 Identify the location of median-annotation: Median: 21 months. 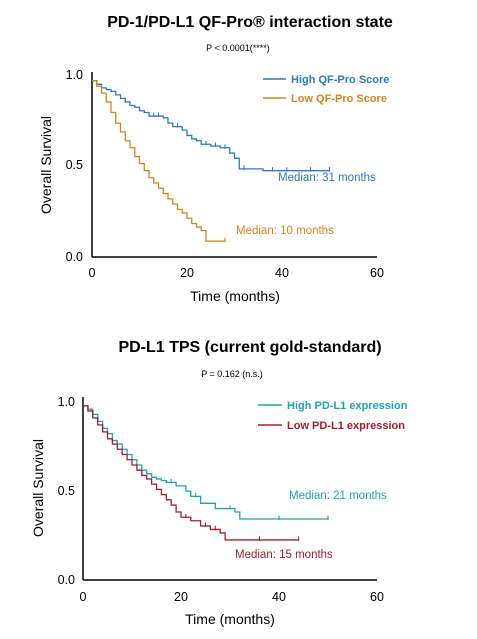
(338, 496).